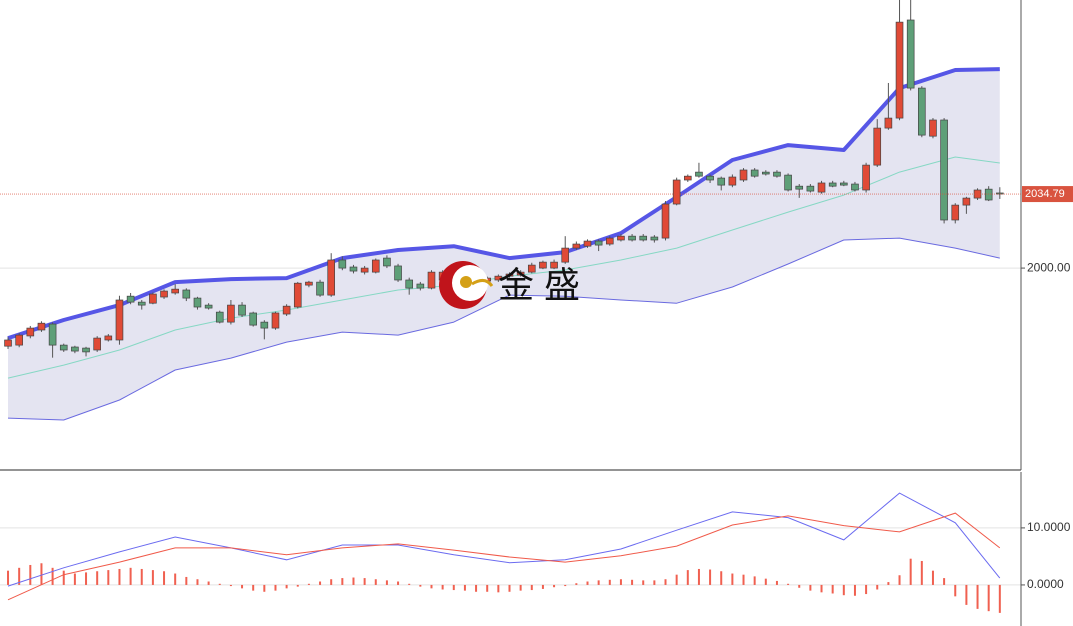  What do you see at coordinates (1045, 194) in the screenshot?
I see `last-price-label: 2034.79` at bounding box center [1045, 194].